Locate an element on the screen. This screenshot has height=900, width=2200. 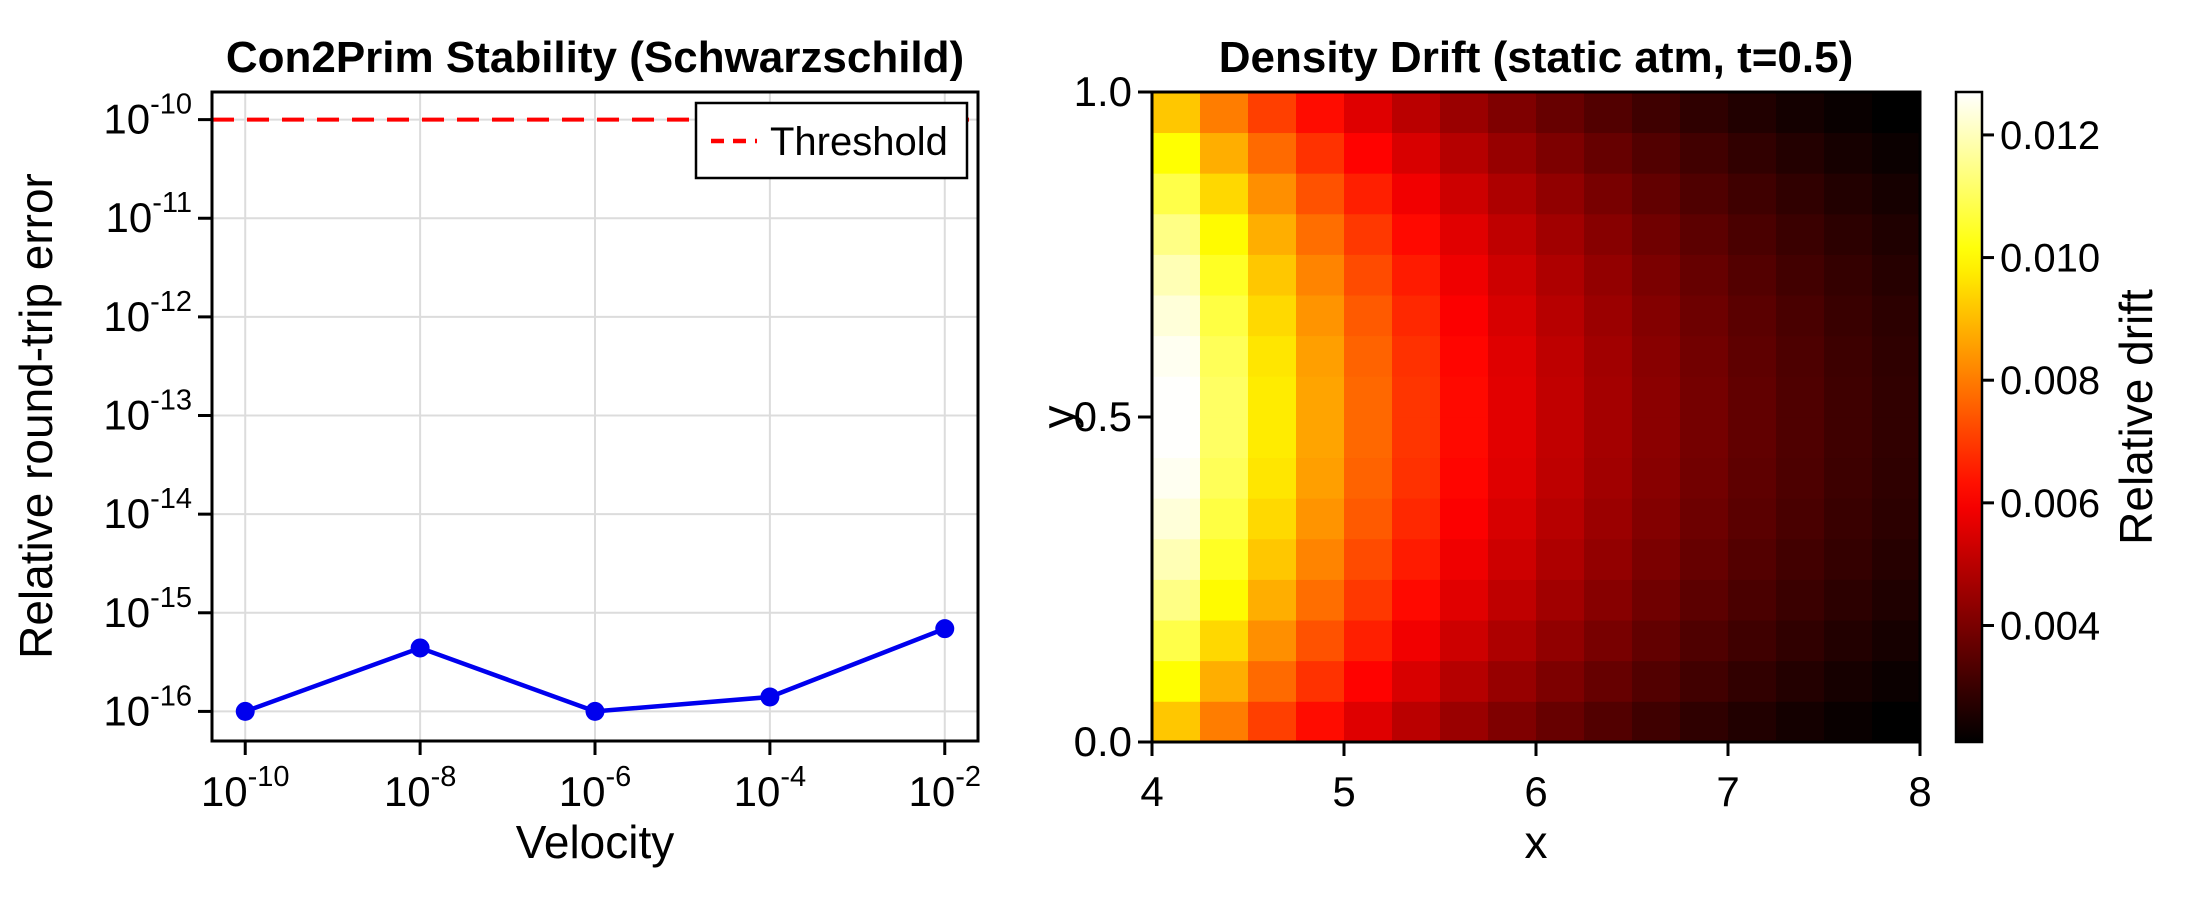
left-plot-xlabel: Velocity is located at coordinates (595, 842).